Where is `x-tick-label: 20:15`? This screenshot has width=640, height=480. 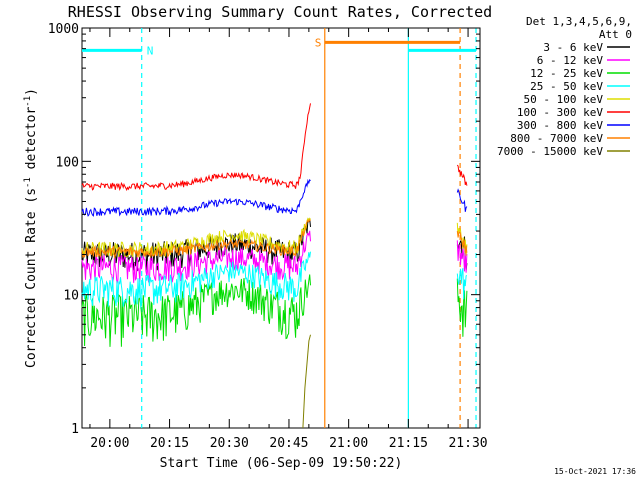
x-tick-label: 20:15 is located at coordinates (169, 443).